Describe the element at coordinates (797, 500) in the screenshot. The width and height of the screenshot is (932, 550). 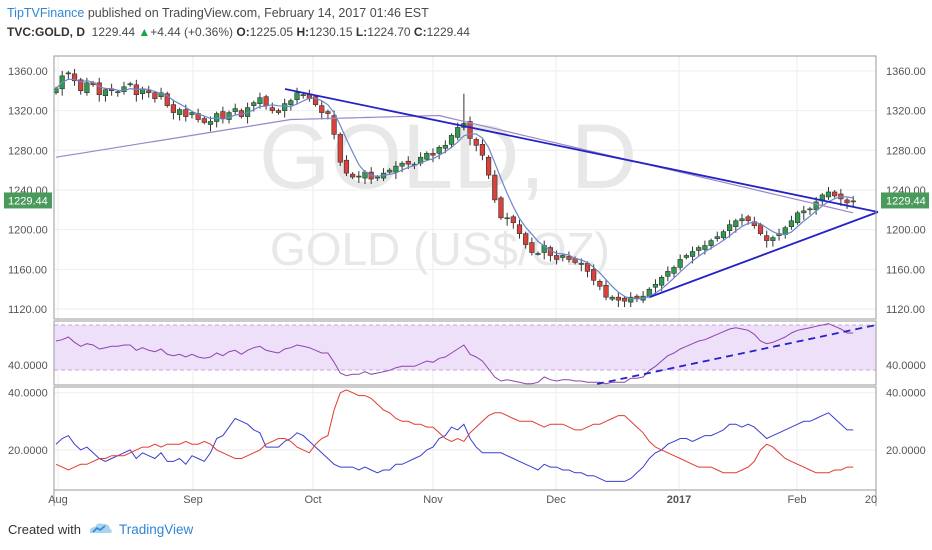
I see `x-tick-label: Feb` at that location.